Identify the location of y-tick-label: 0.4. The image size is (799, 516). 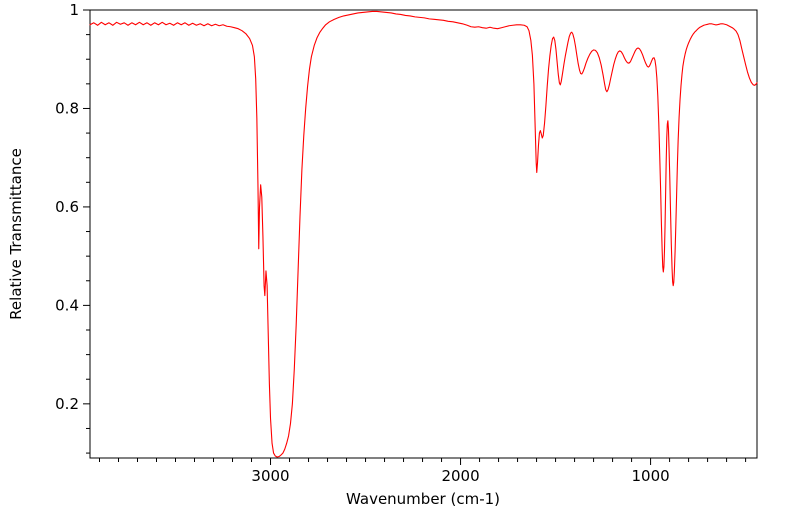
(67, 305).